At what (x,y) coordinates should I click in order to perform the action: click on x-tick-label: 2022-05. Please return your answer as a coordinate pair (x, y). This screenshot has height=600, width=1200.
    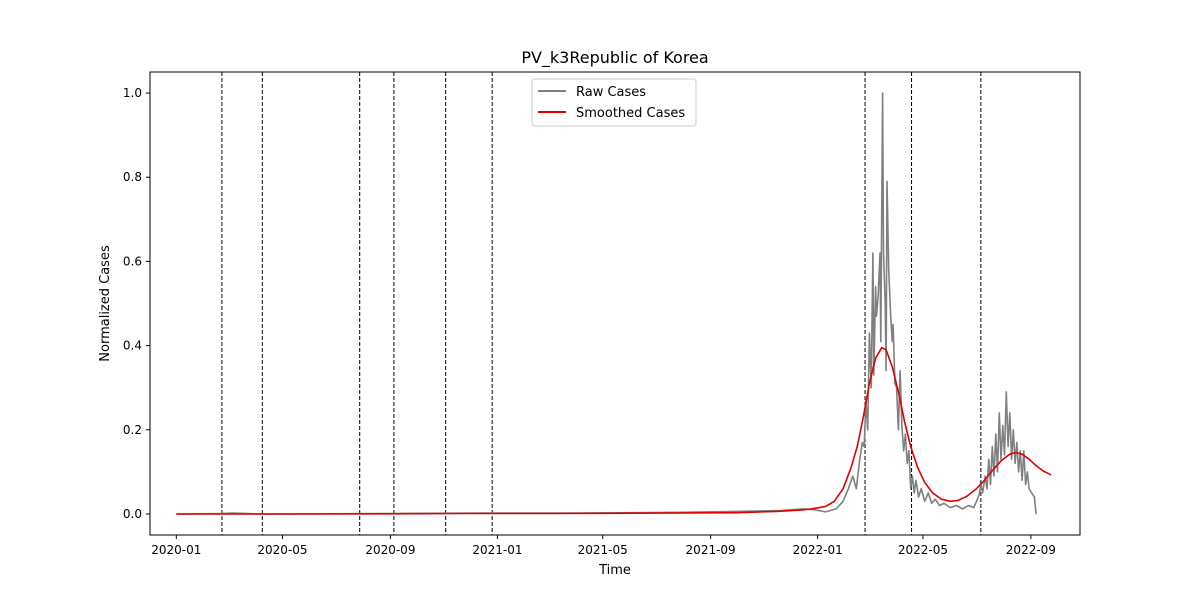
    Looking at the image, I should click on (923, 550).